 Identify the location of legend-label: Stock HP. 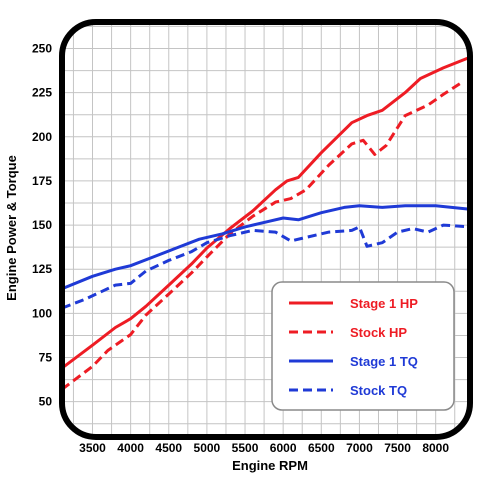
(378, 332).